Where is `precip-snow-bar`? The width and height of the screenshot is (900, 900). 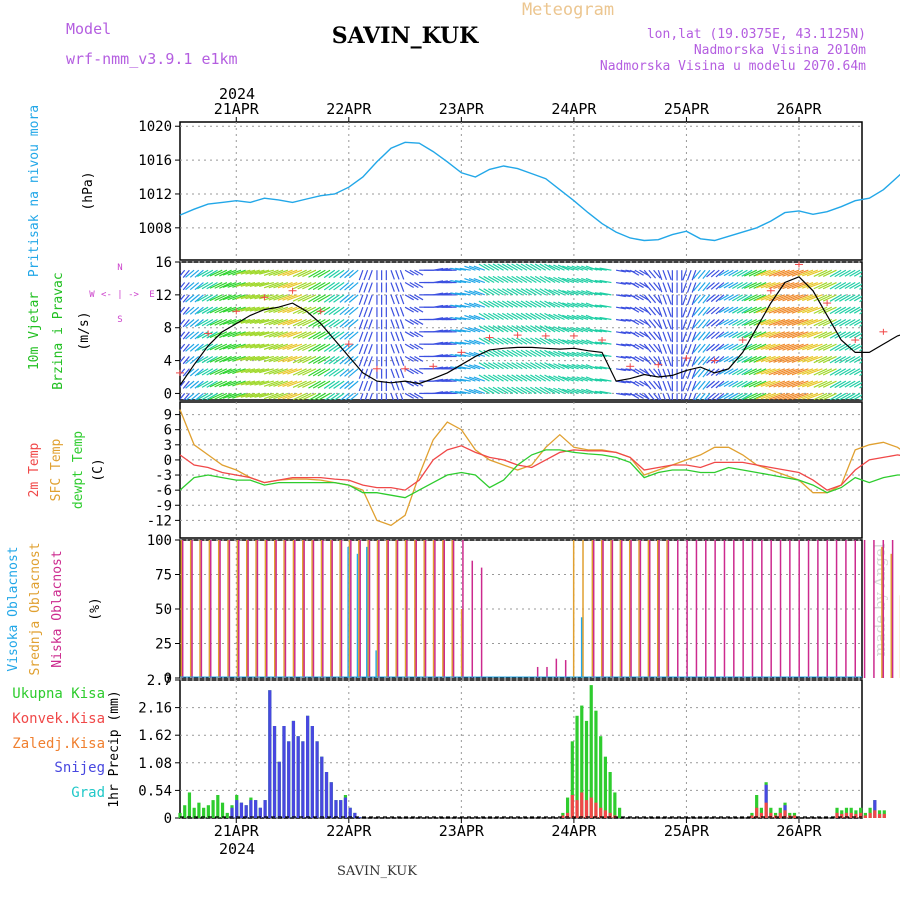
precip-snow-bar is located at coordinates (360, 817).